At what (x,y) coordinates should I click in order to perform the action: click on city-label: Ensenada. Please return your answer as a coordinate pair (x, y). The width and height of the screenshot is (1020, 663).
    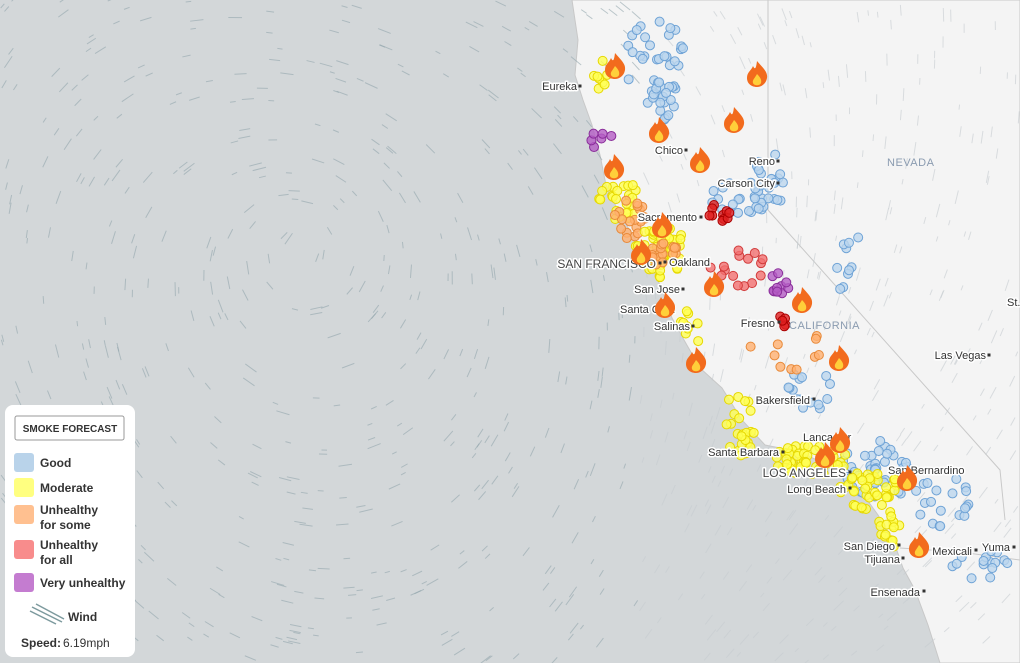
    Looking at the image, I should click on (895, 593).